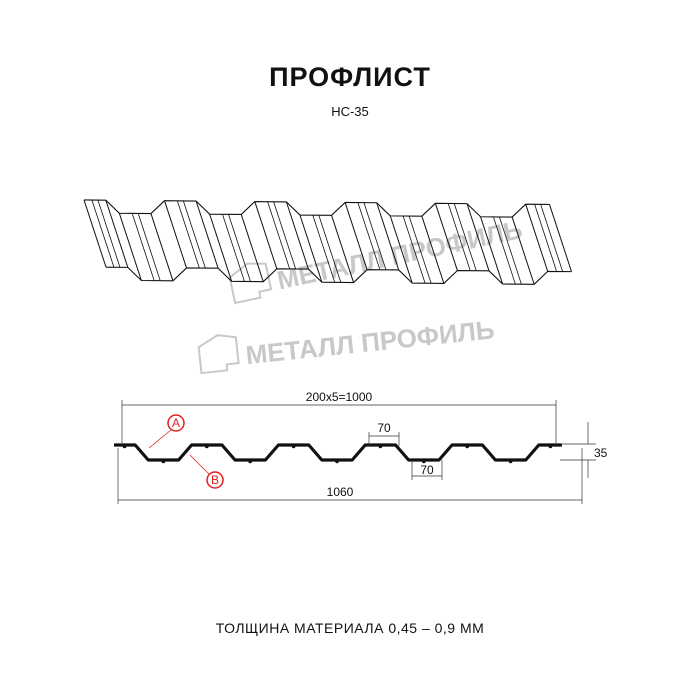 The image size is (700, 700). Describe the element at coordinates (384, 428) in the screenshot. I see `top-width-label: 70` at that location.